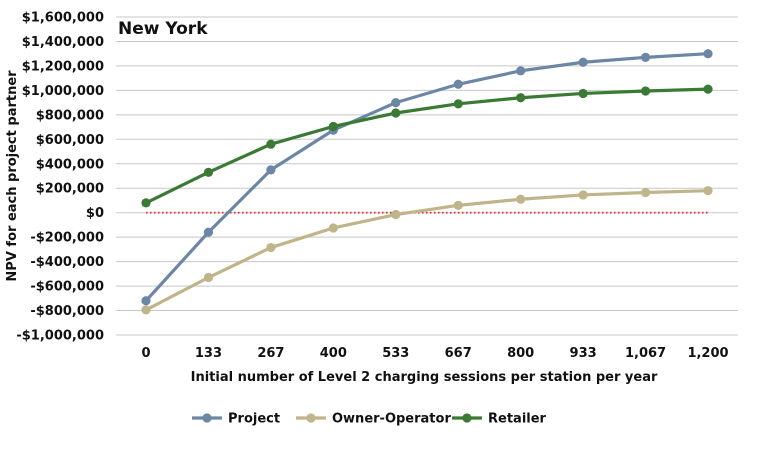  Describe the element at coordinates (63, 66) in the screenshot. I see `y-tick-label: $1,200,000` at that location.